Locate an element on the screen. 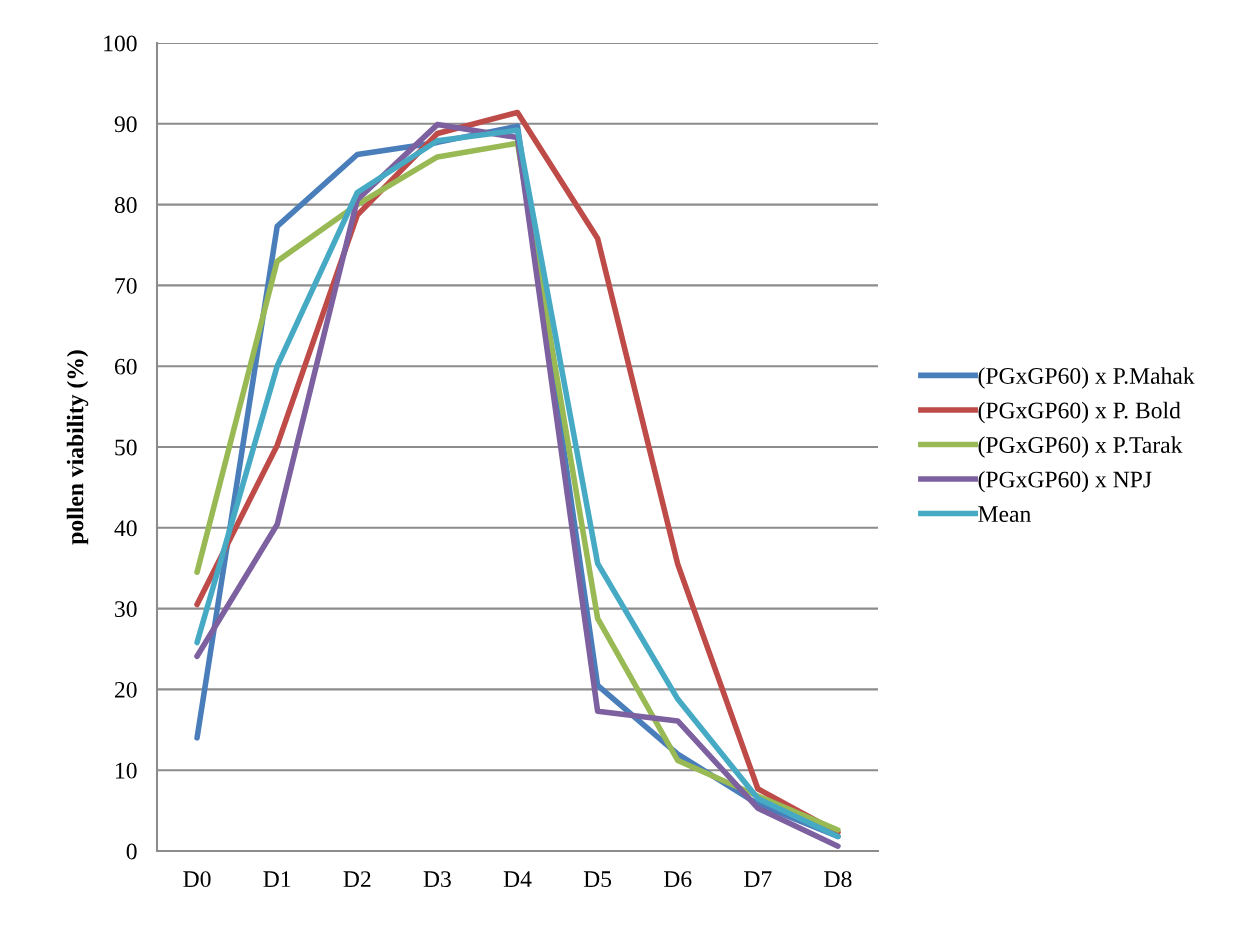 This screenshot has height=929, width=1243. y-tick-label: 70 is located at coordinates (126, 285).